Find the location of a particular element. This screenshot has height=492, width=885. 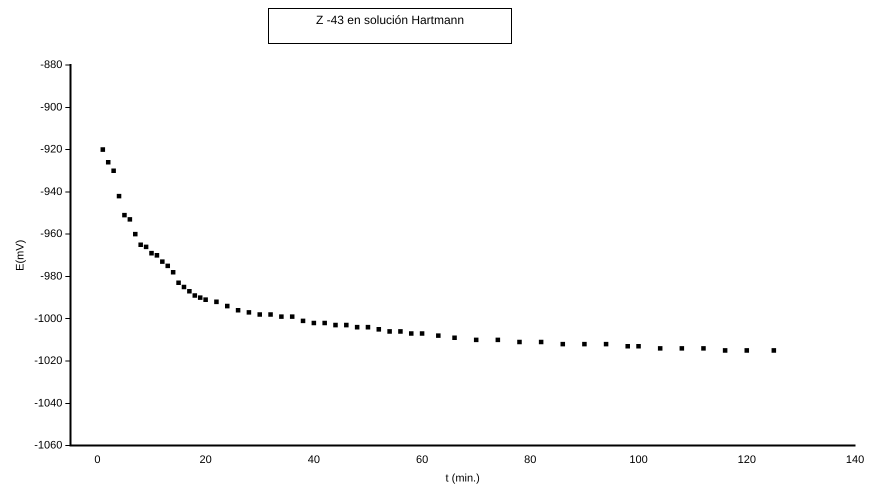

y-tick-label: -1060 is located at coordinates (48, 446).